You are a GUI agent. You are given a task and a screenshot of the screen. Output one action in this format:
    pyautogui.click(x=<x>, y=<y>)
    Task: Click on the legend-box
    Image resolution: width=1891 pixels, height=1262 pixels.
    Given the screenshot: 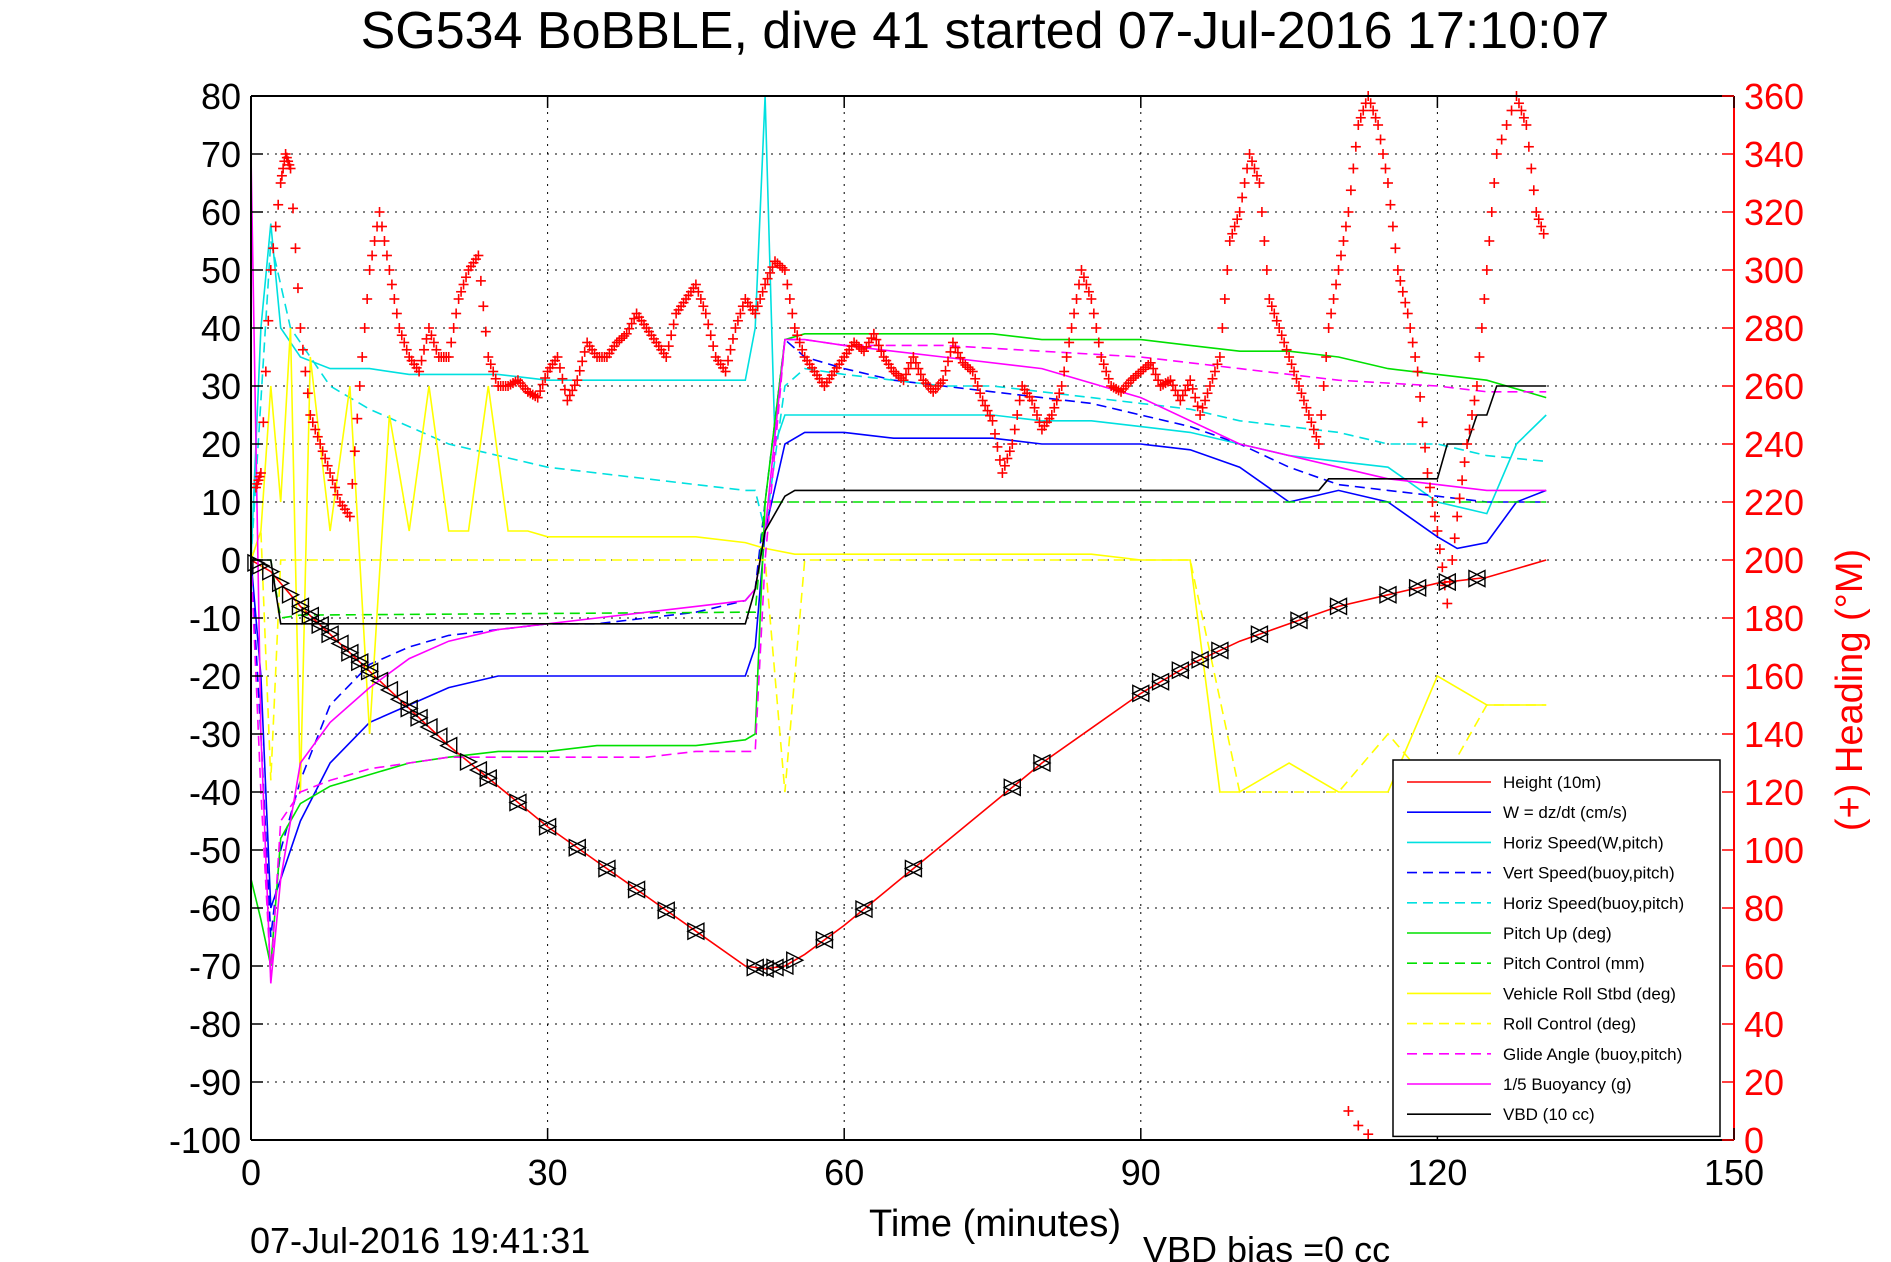 What is the action you would take?
    pyautogui.click(x=1556, y=948)
    